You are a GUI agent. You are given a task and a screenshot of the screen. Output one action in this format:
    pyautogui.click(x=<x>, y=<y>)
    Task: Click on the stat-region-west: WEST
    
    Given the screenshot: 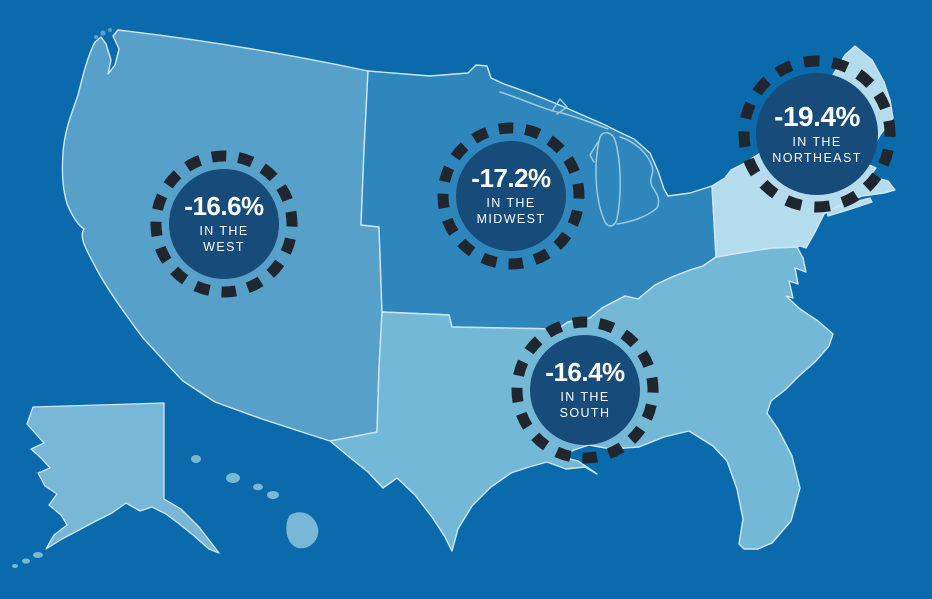 What is the action you would take?
    pyautogui.click(x=224, y=247)
    